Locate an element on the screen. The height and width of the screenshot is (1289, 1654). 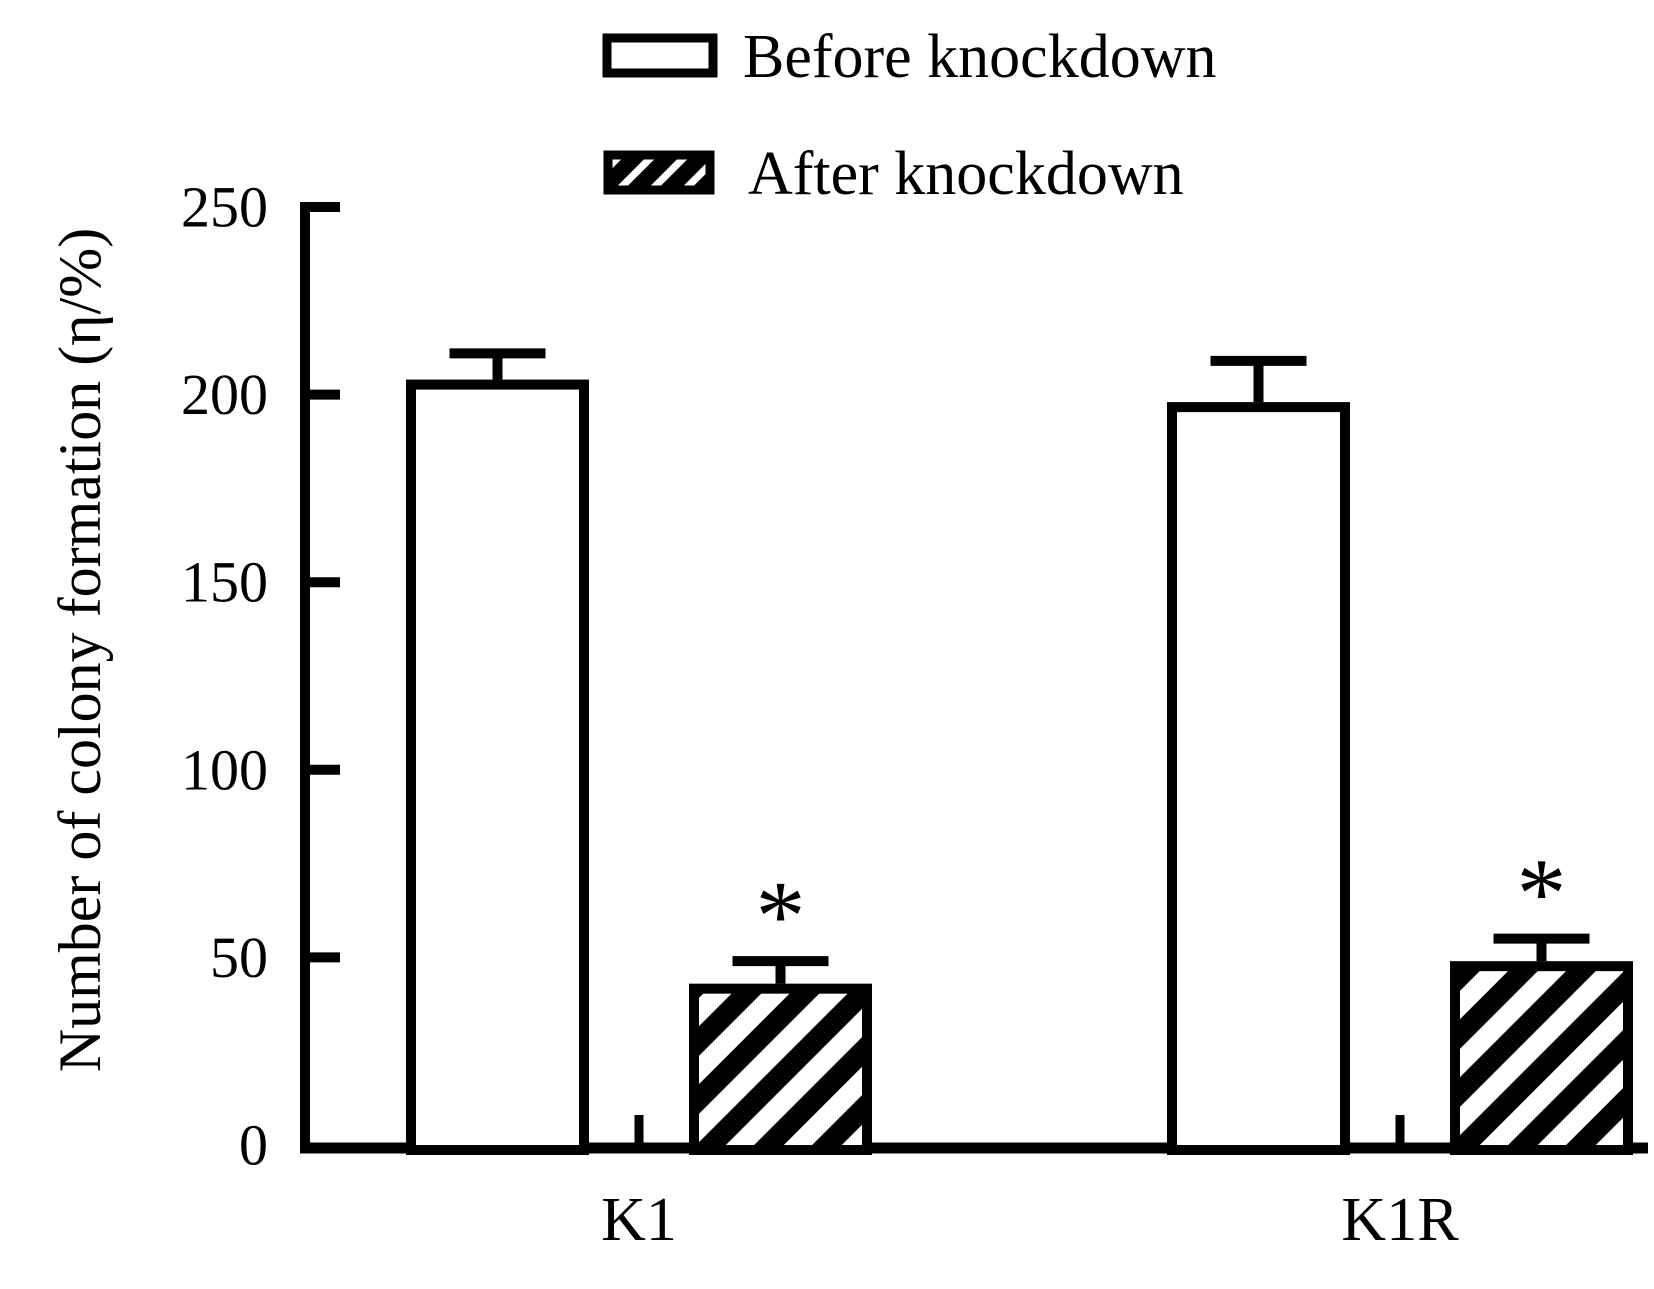
legend: Before knockdown After knockdown is located at coordinates (909, 115).